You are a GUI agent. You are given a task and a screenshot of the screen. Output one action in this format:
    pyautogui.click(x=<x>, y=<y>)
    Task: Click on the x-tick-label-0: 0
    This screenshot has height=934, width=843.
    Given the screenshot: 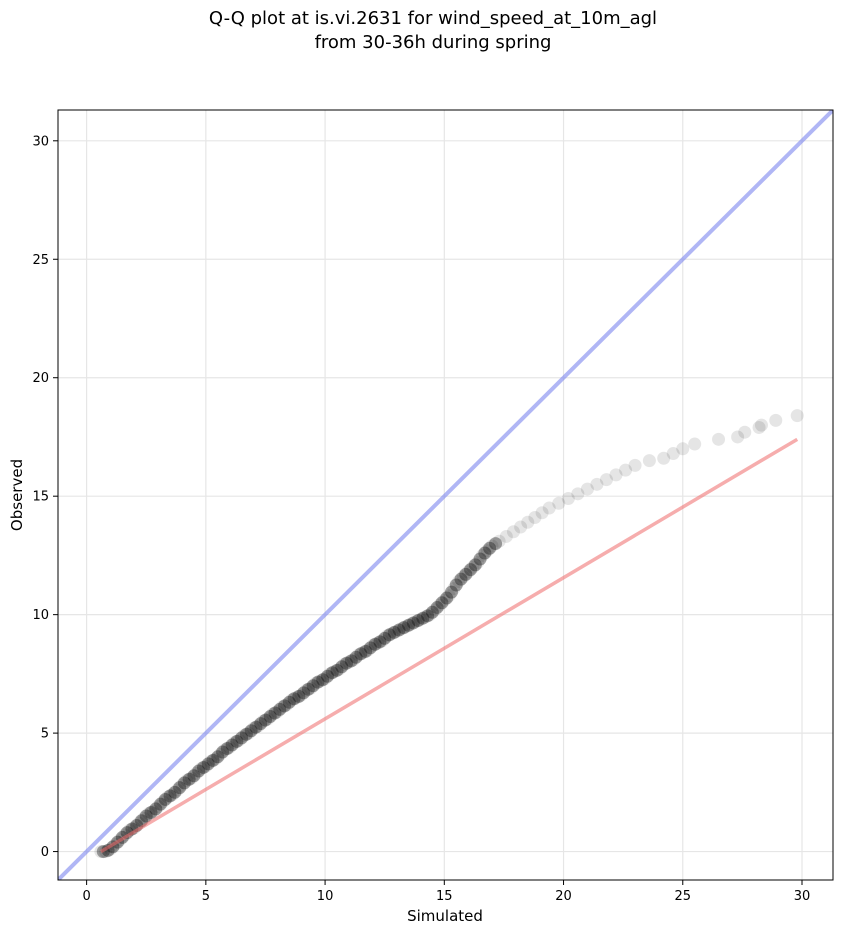 What is the action you would take?
    pyautogui.click(x=86, y=896)
    